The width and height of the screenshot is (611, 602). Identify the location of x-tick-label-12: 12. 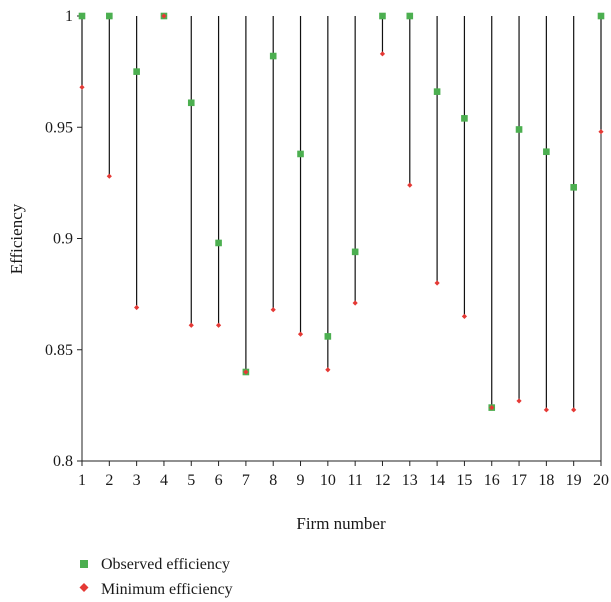
(382, 480).